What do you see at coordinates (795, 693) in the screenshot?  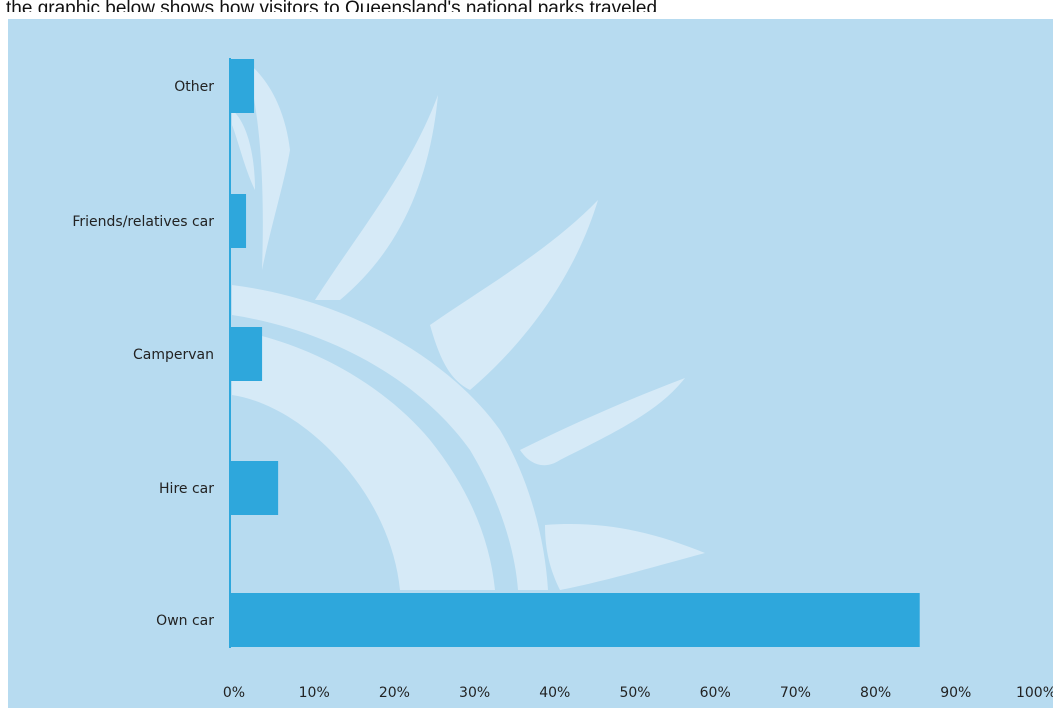 I see `x-tick-label: 70%` at bounding box center [795, 693].